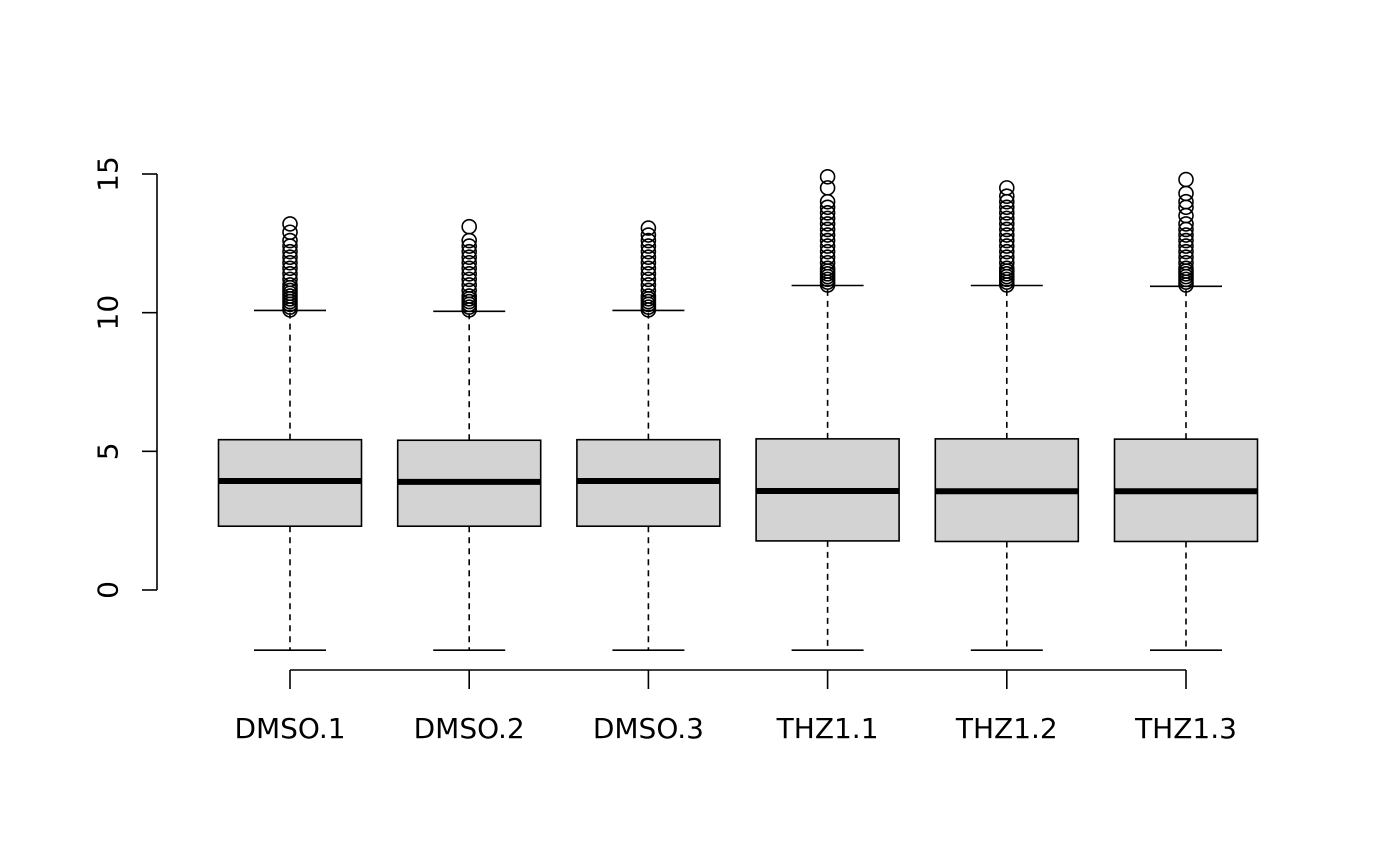 The width and height of the screenshot is (1400, 866). I want to click on y-tick-label: 15, so click(108, 174).